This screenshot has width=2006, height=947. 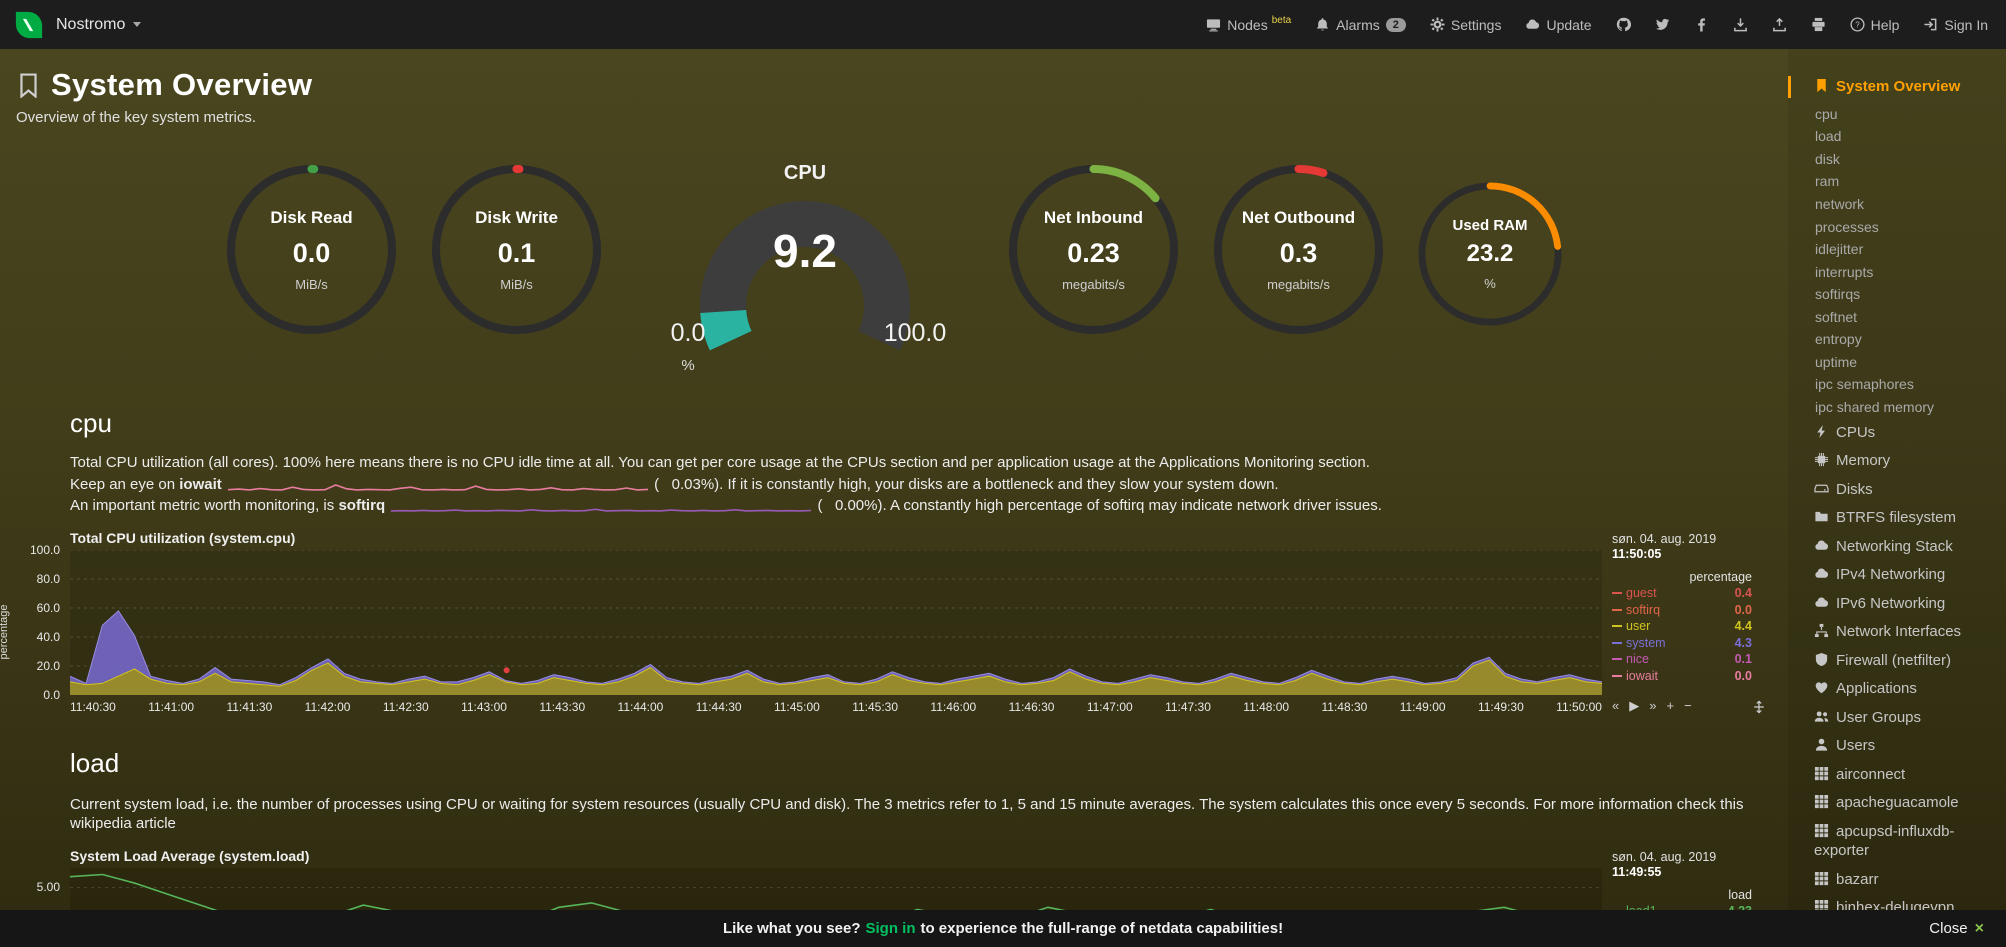 What do you see at coordinates (601, 505) in the screenshot?
I see `softirq-sparkline` at bounding box center [601, 505].